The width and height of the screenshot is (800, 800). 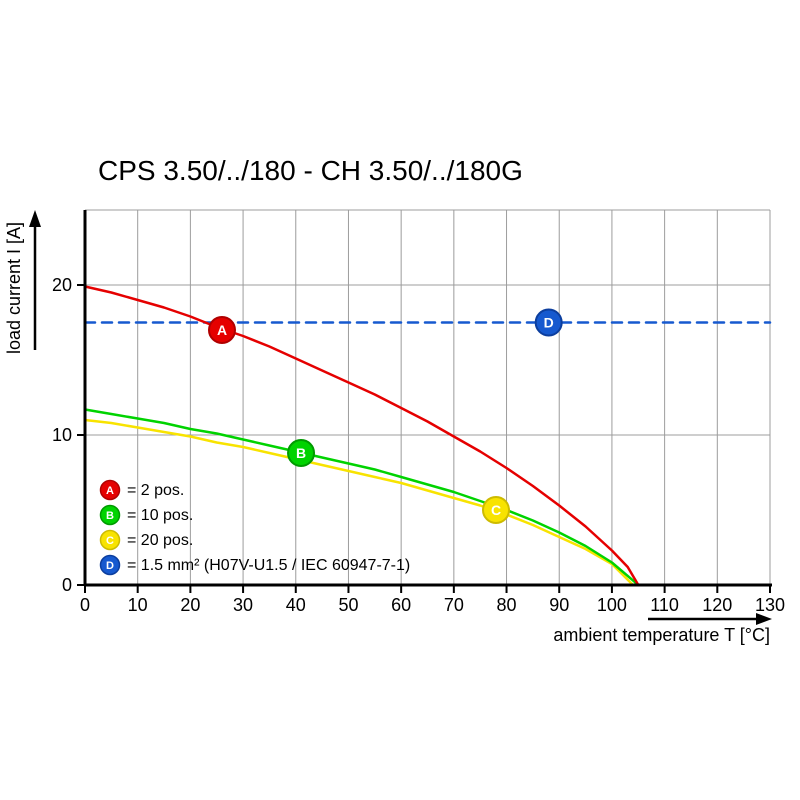 I want to click on legend-label-C: = 20 pos., so click(x=160, y=540).